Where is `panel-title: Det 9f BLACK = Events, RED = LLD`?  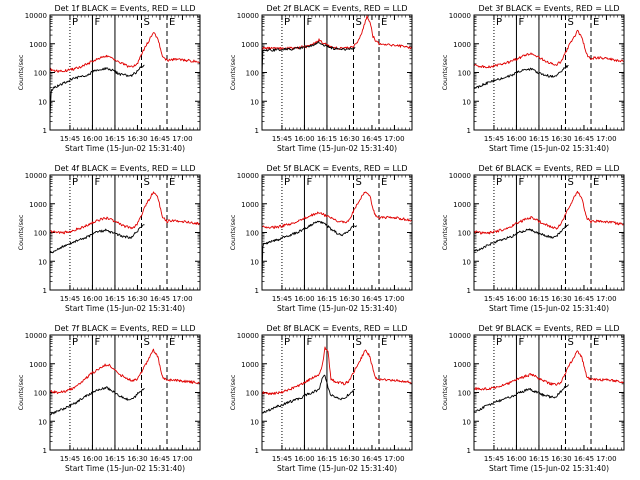
panel-title: Det 9f BLACK = Events, RED = LLD is located at coordinates (548, 328).